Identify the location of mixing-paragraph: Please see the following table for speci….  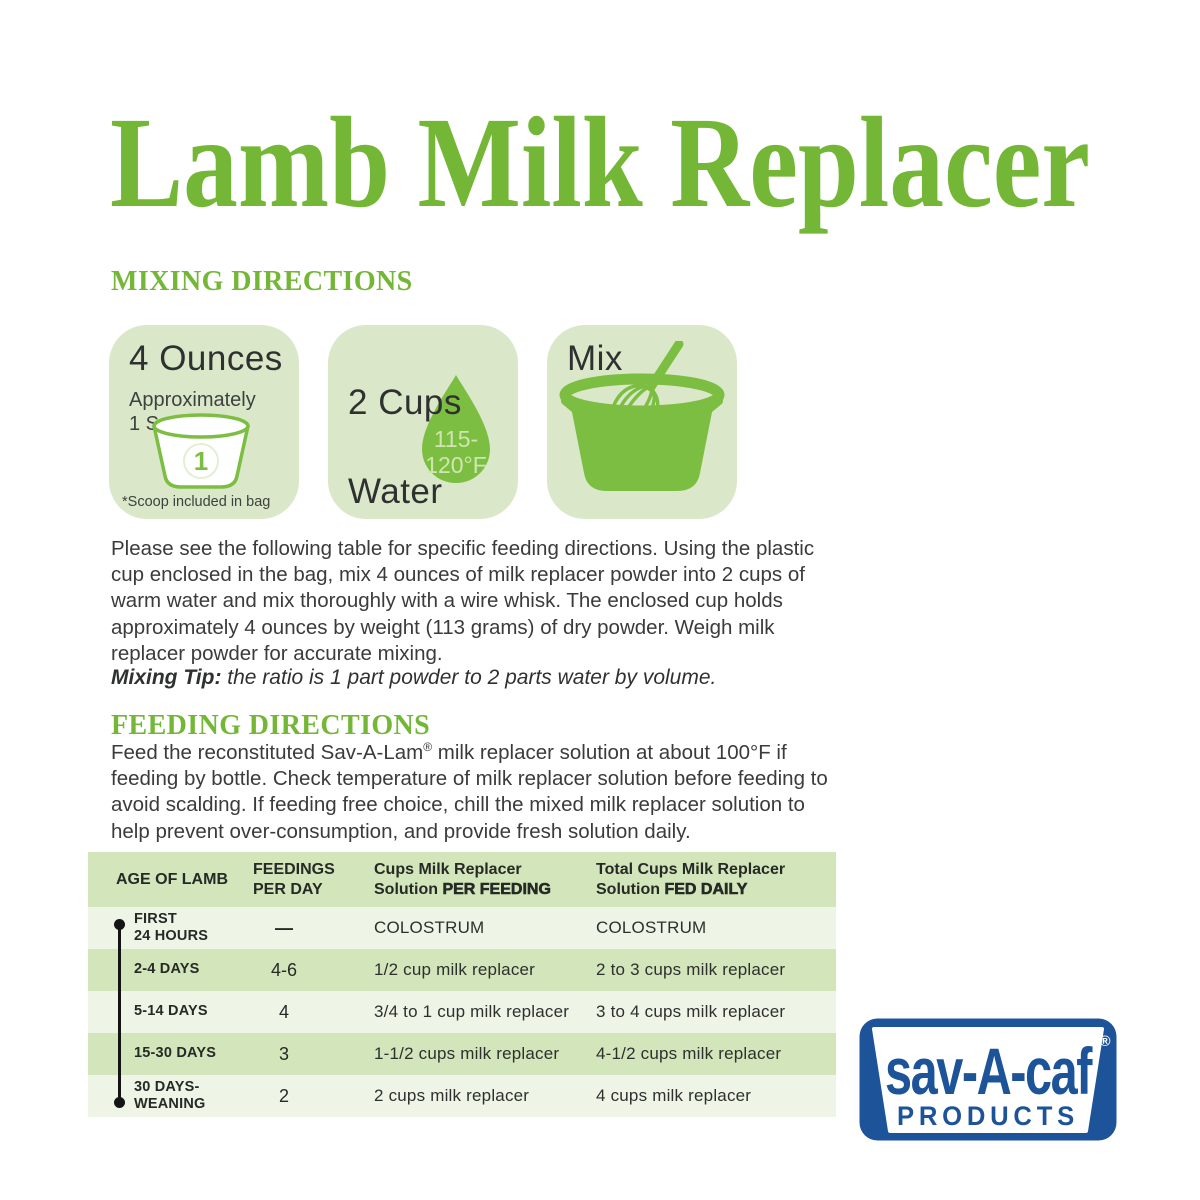
(463, 601).